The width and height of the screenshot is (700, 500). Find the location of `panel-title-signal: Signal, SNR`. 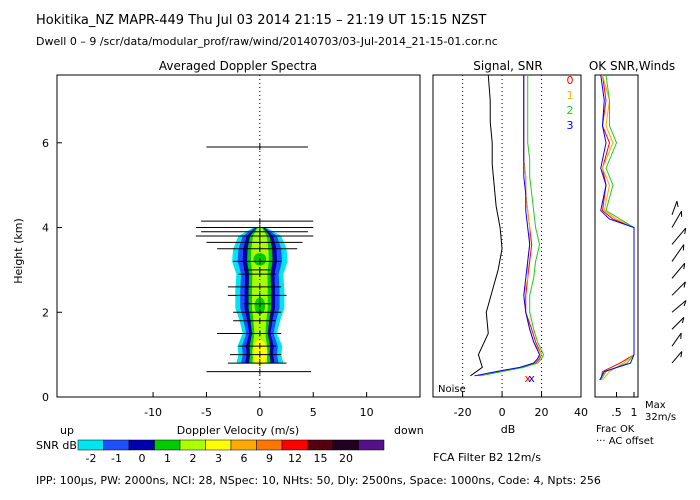

panel-title-signal: Signal, SNR is located at coordinates (507, 66).